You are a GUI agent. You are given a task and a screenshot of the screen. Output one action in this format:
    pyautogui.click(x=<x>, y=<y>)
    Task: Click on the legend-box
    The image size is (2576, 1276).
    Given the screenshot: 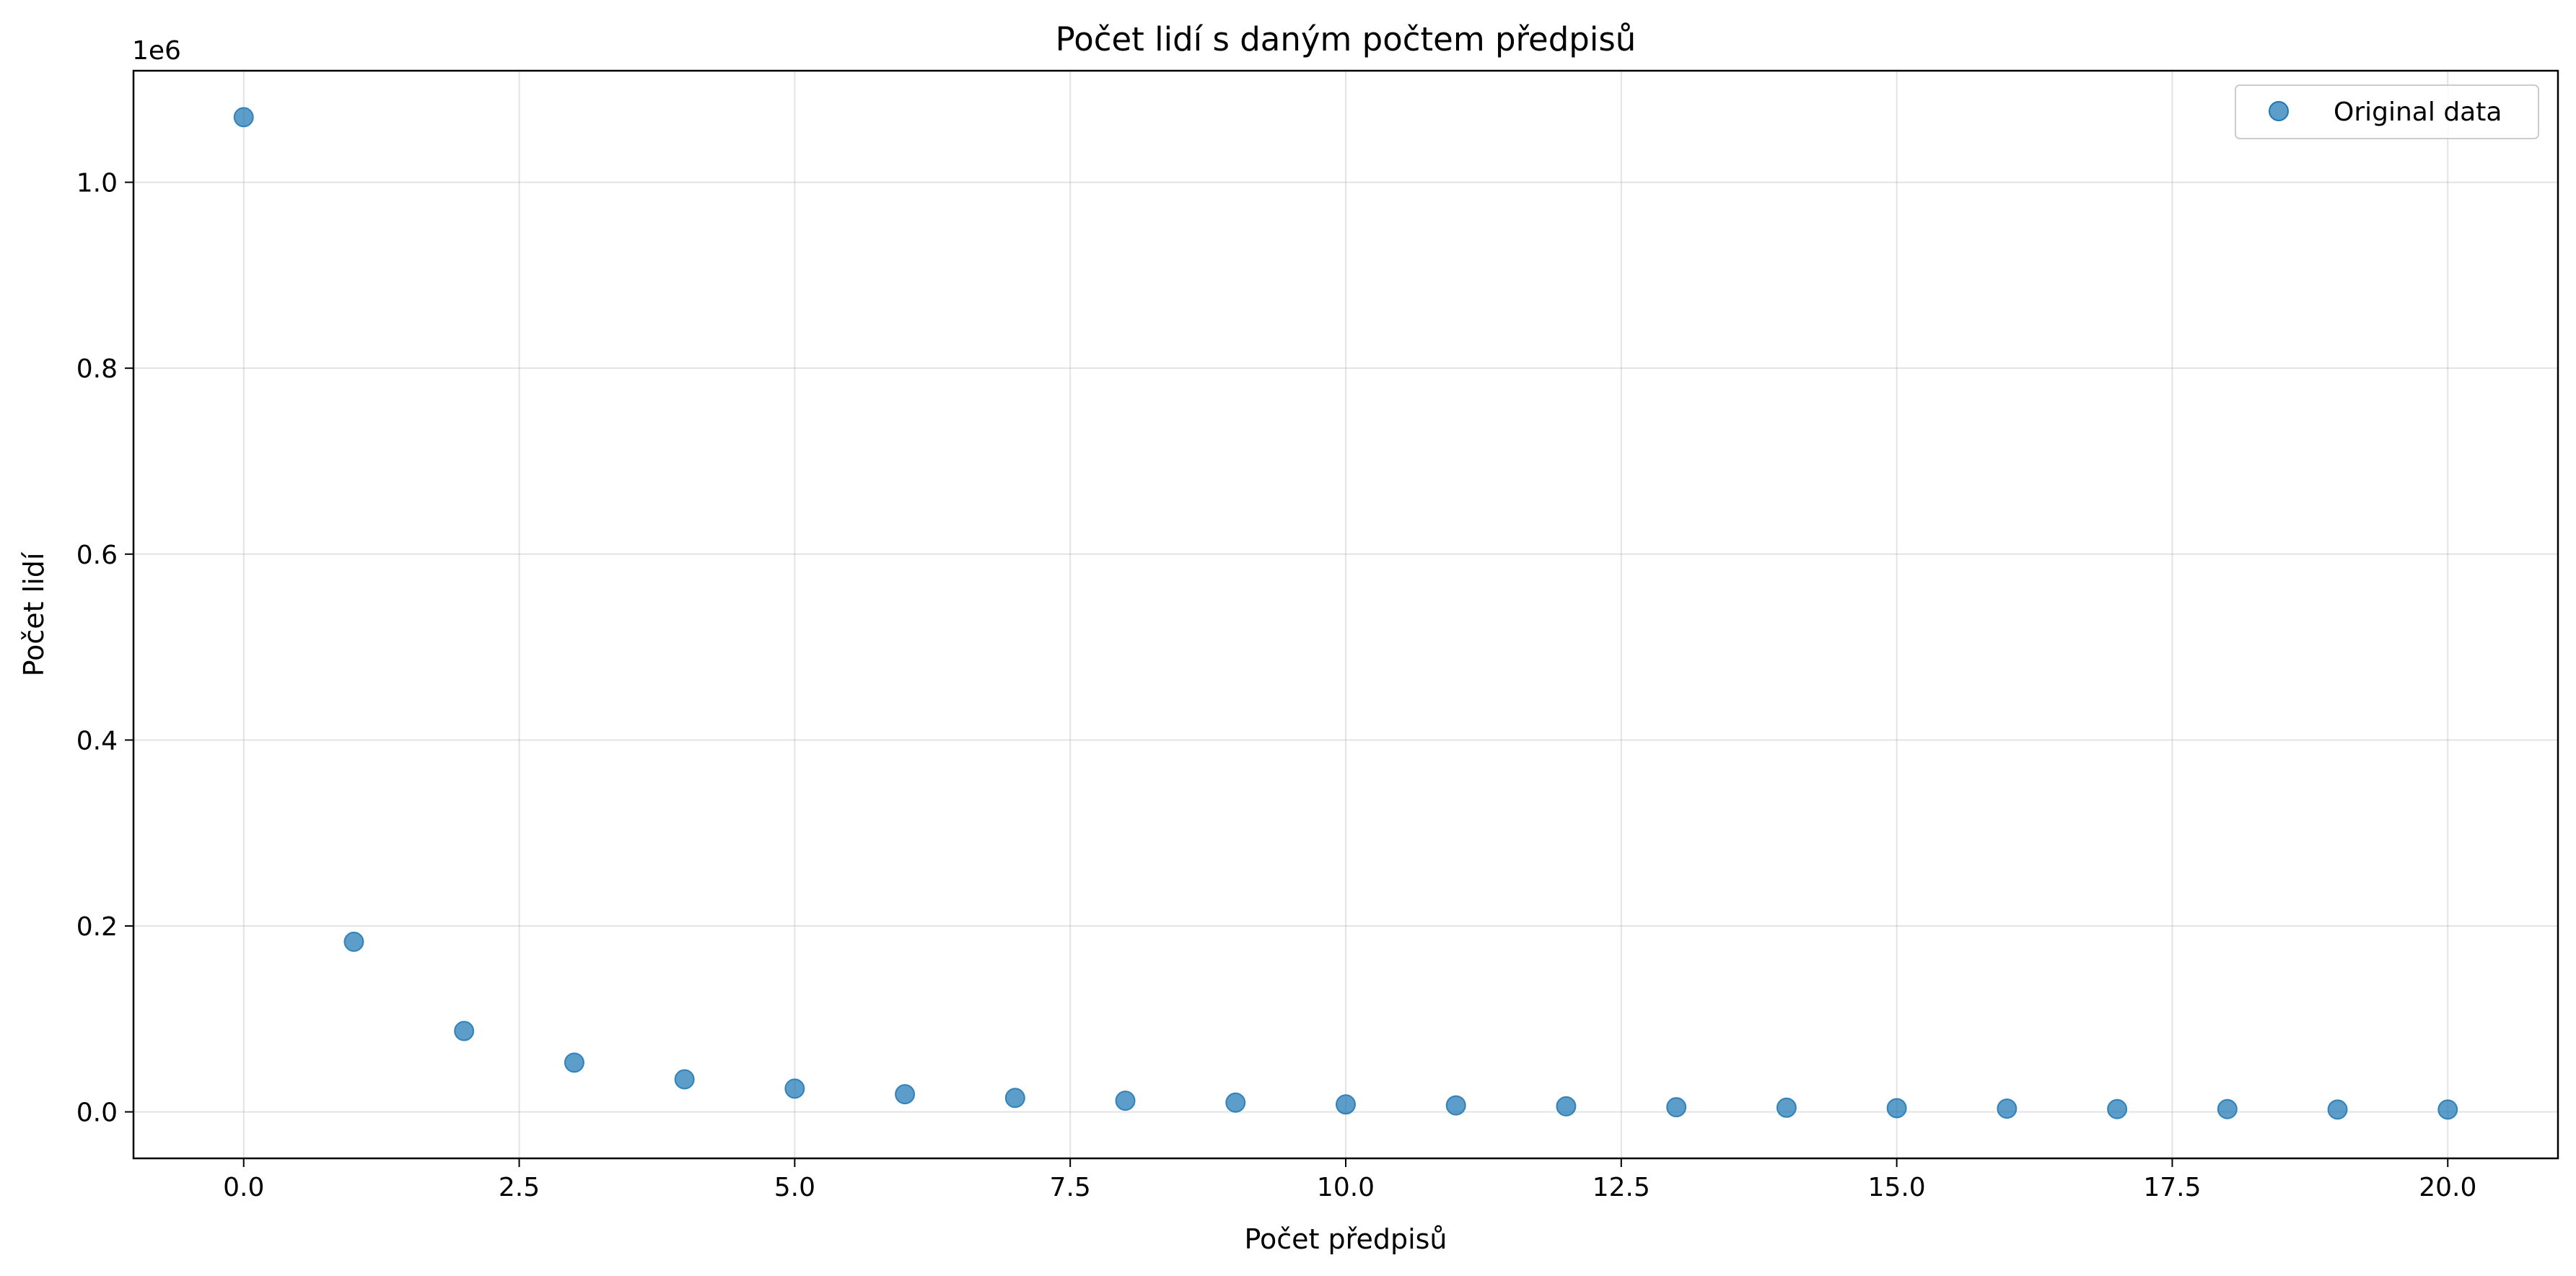 What is the action you would take?
    pyautogui.click(x=2387, y=111)
    